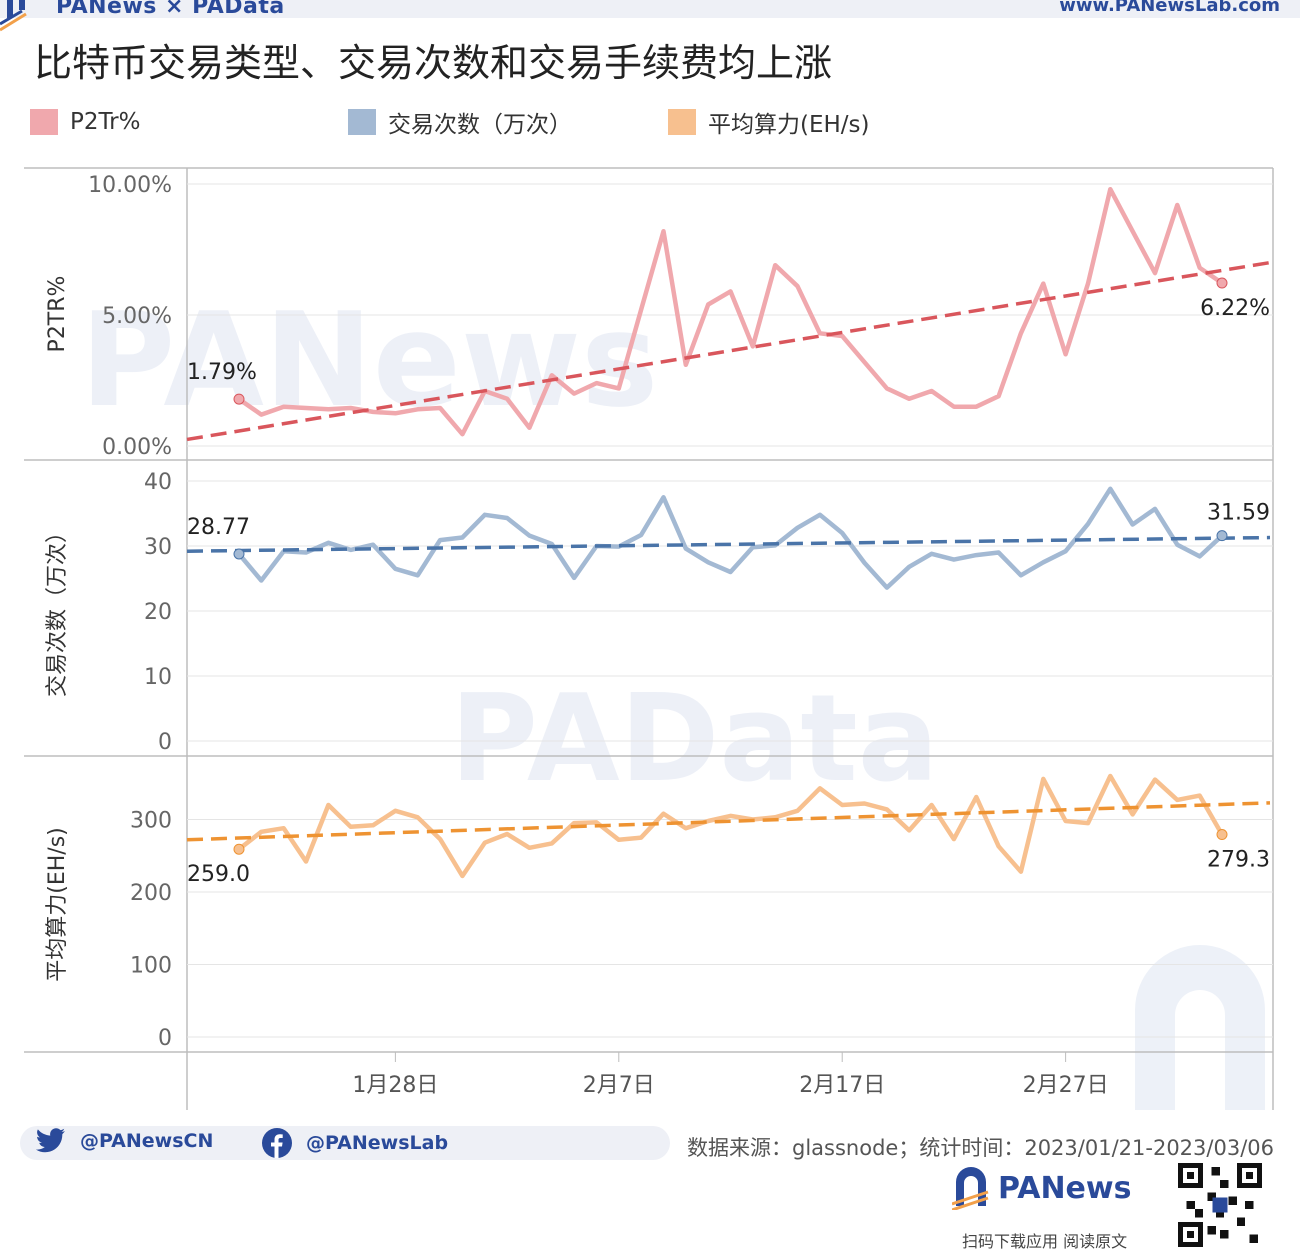 Image resolution: width=1300 pixels, height=1252 pixels. What do you see at coordinates (170, 9) in the screenshot?
I see `brand-left: PANews × PAData` at bounding box center [170, 9].